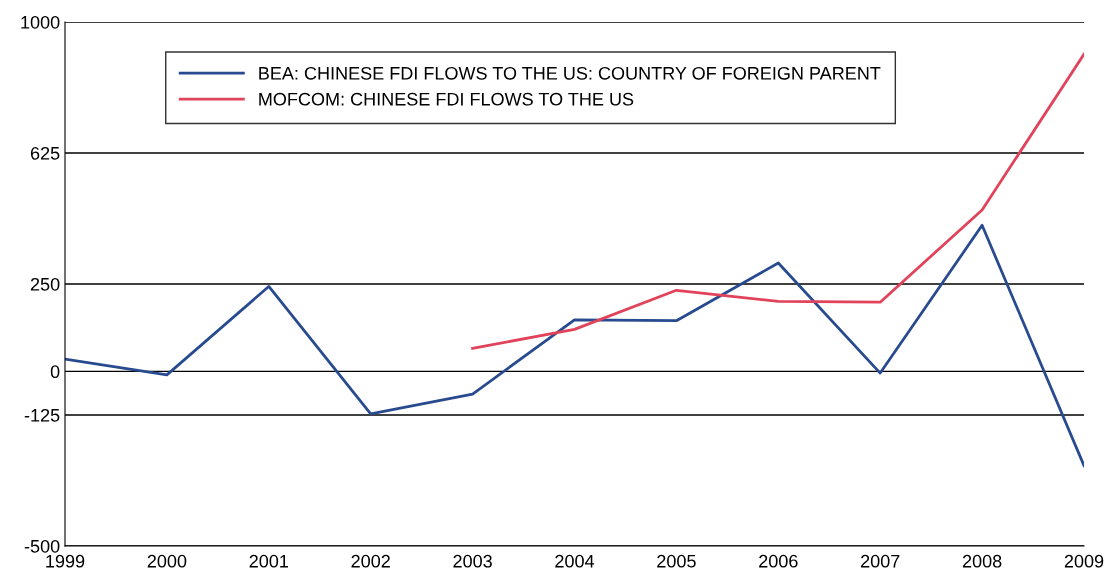  Describe the element at coordinates (880, 561) in the screenshot. I see `x-tick-label: 2007` at that location.